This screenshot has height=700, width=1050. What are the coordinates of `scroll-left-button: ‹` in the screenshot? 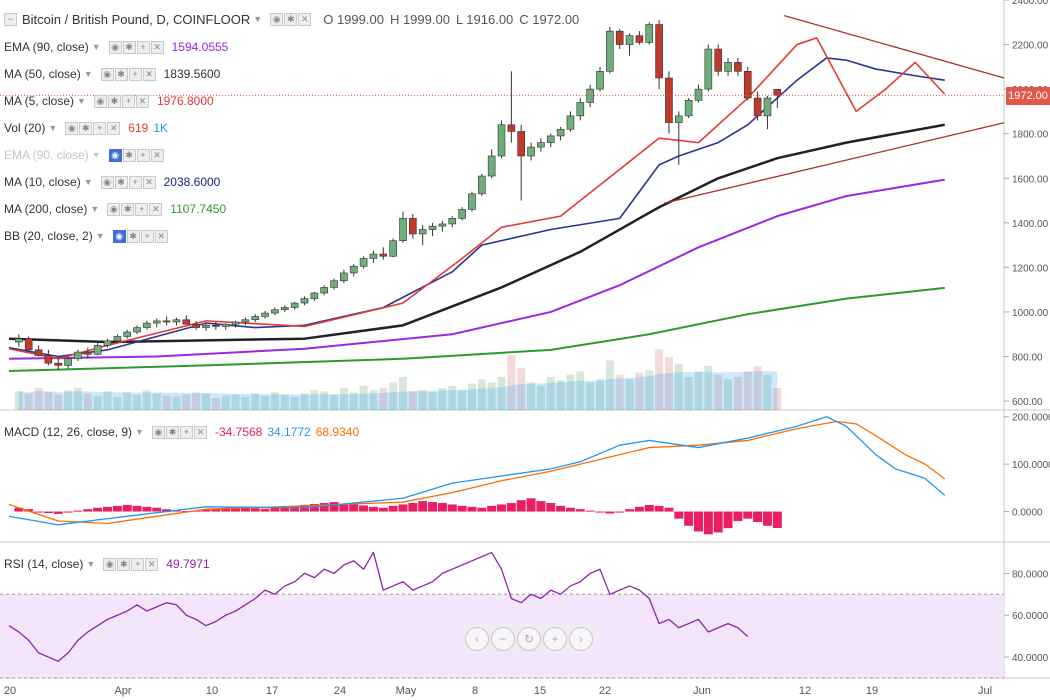 It's located at (477, 639).